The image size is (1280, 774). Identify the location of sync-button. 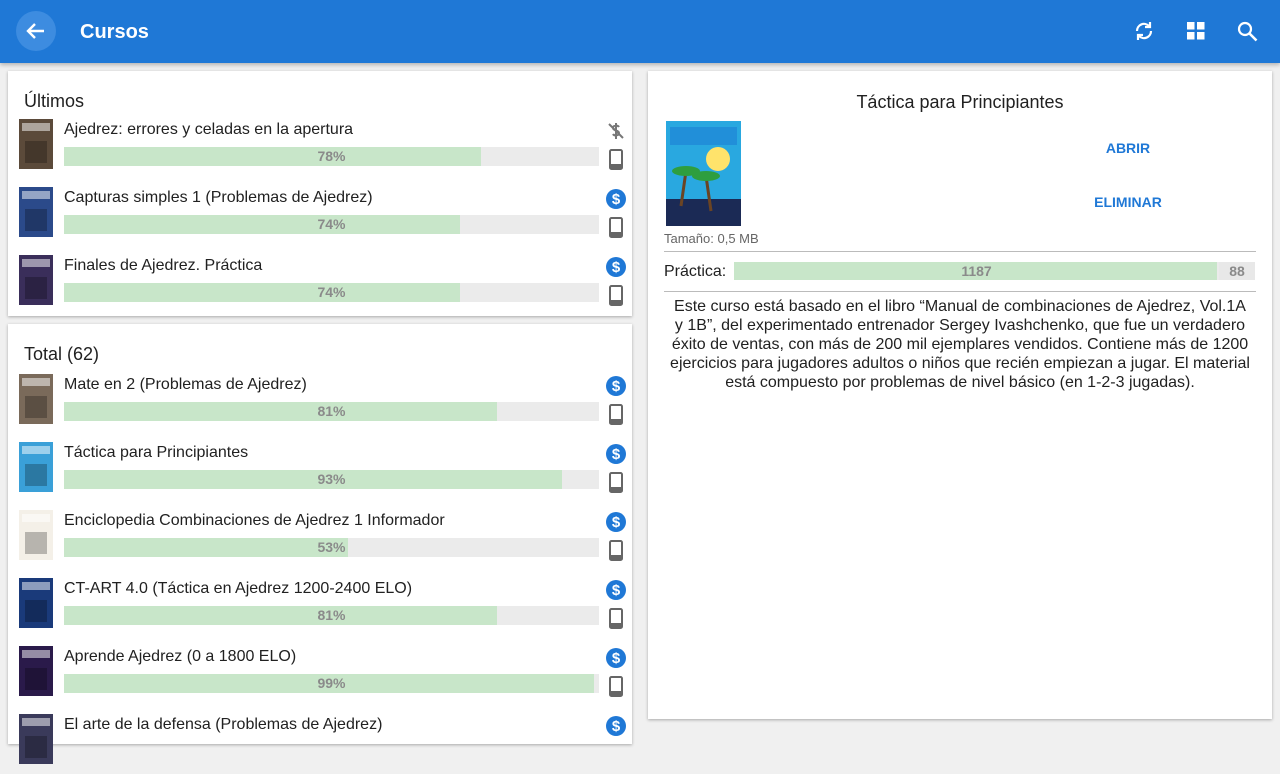
(1144, 31).